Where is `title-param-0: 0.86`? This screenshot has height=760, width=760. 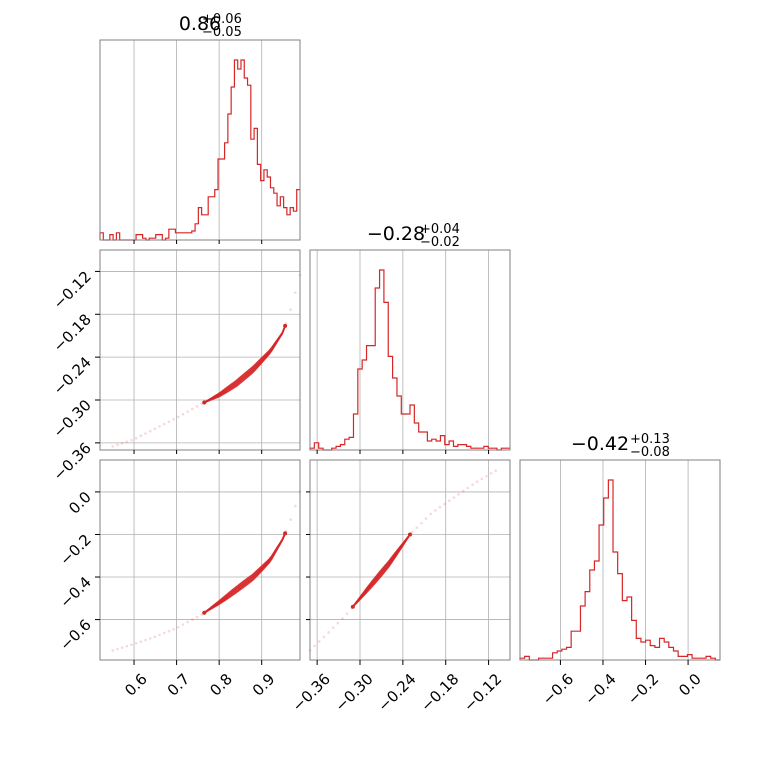 title-param-0: 0.86 is located at coordinates (200, 24).